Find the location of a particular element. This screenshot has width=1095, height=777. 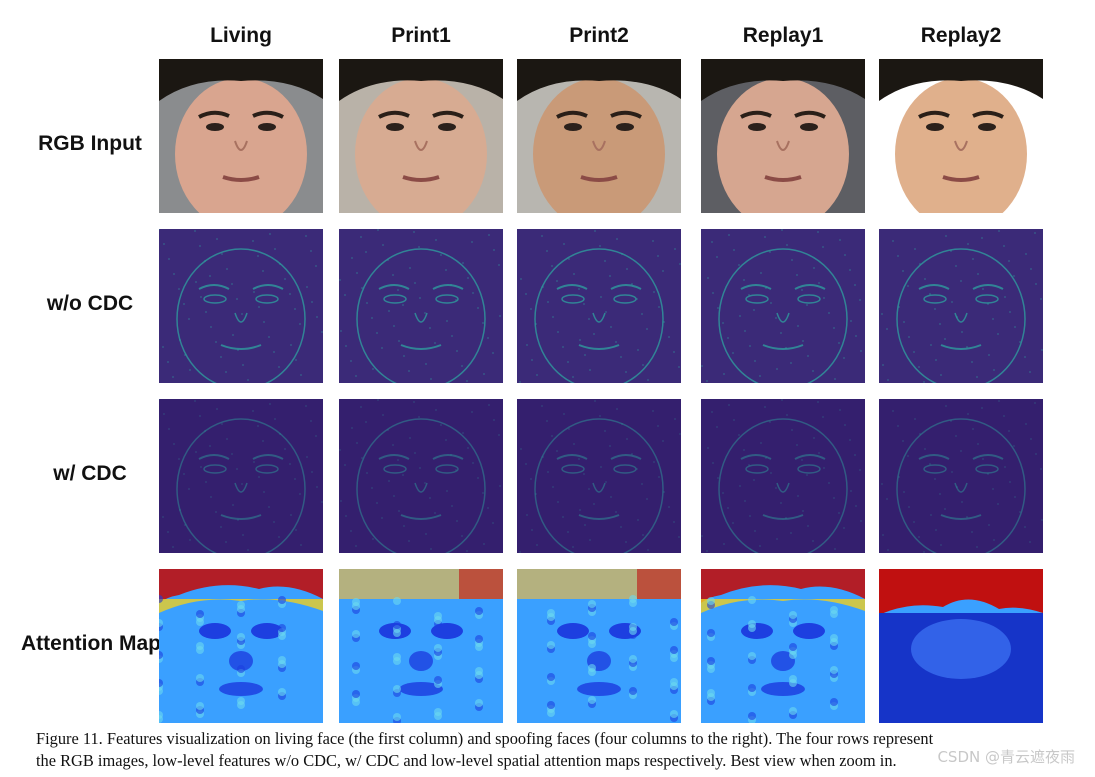

tile-attention-living is located at coordinates (241, 646).